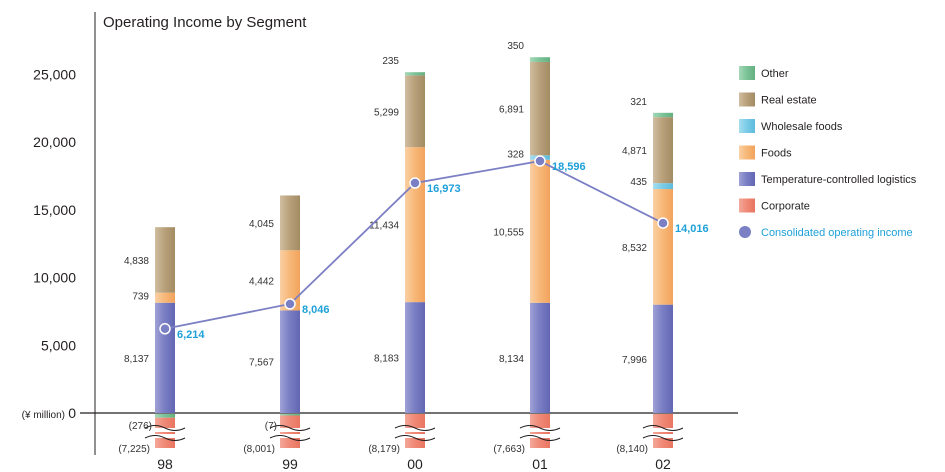  Describe the element at coordinates (43, 415) in the screenshot. I see `y-unit-label: (¥ million)` at that location.